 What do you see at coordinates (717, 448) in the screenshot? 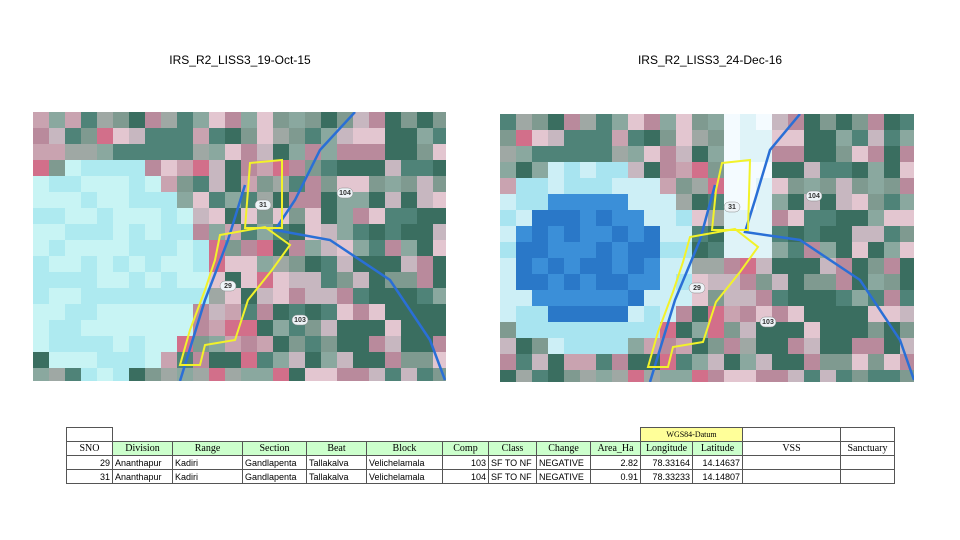
I see `header-cell: Latitude` at bounding box center [717, 448].